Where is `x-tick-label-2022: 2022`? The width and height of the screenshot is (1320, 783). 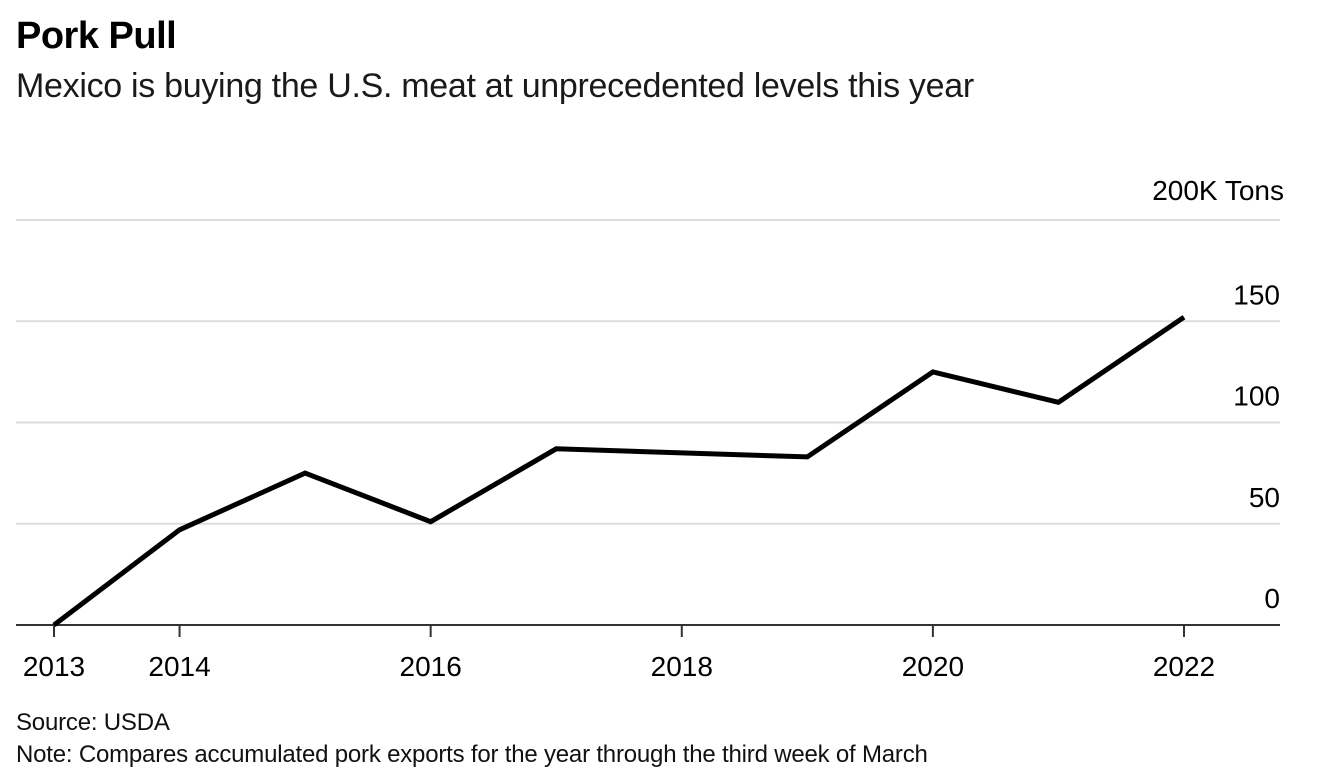
x-tick-label-2022: 2022 is located at coordinates (1184, 666).